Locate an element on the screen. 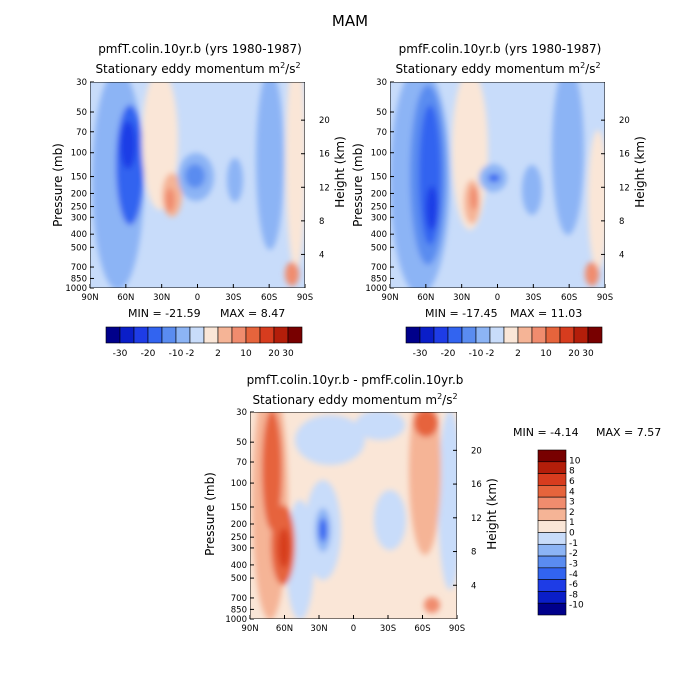  panel-2-colorbar: -30 -20 -10 -2 2 10 20 30 is located at coordinates (504, 342).